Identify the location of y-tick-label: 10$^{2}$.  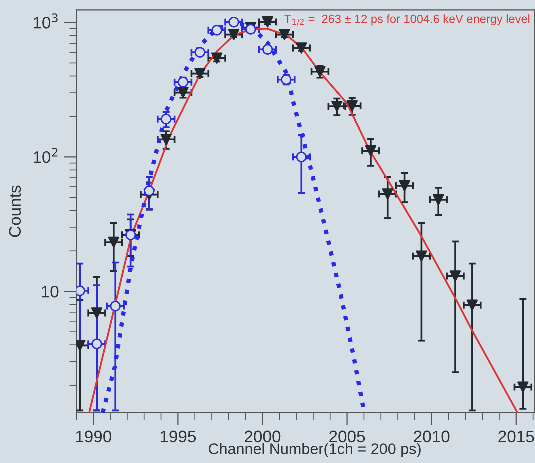
(46, 156).